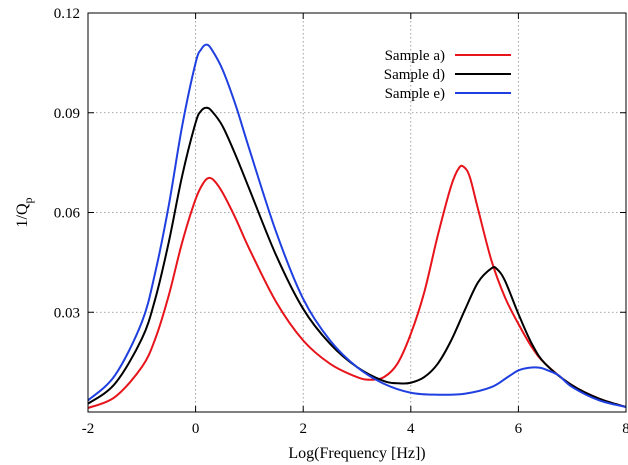  What do you see at coordinates (415, 56) in the screenshot?
I see `legend-label: Sample a)` at bounding box center [415, 56].